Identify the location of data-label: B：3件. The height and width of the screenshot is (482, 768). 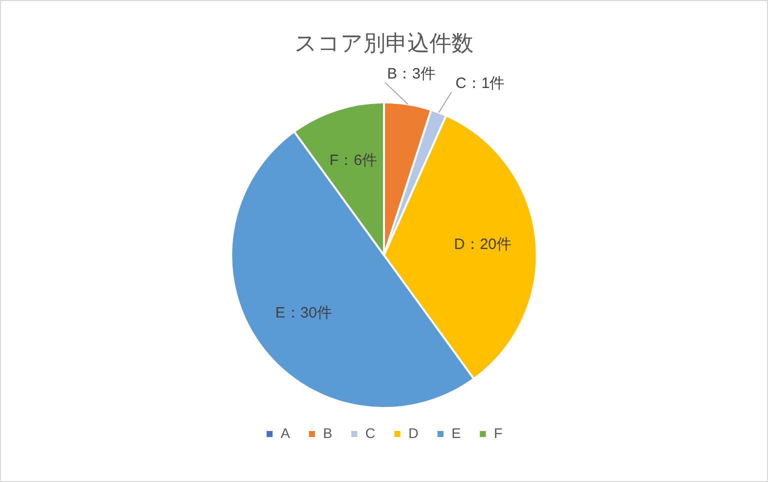
(411, 74).